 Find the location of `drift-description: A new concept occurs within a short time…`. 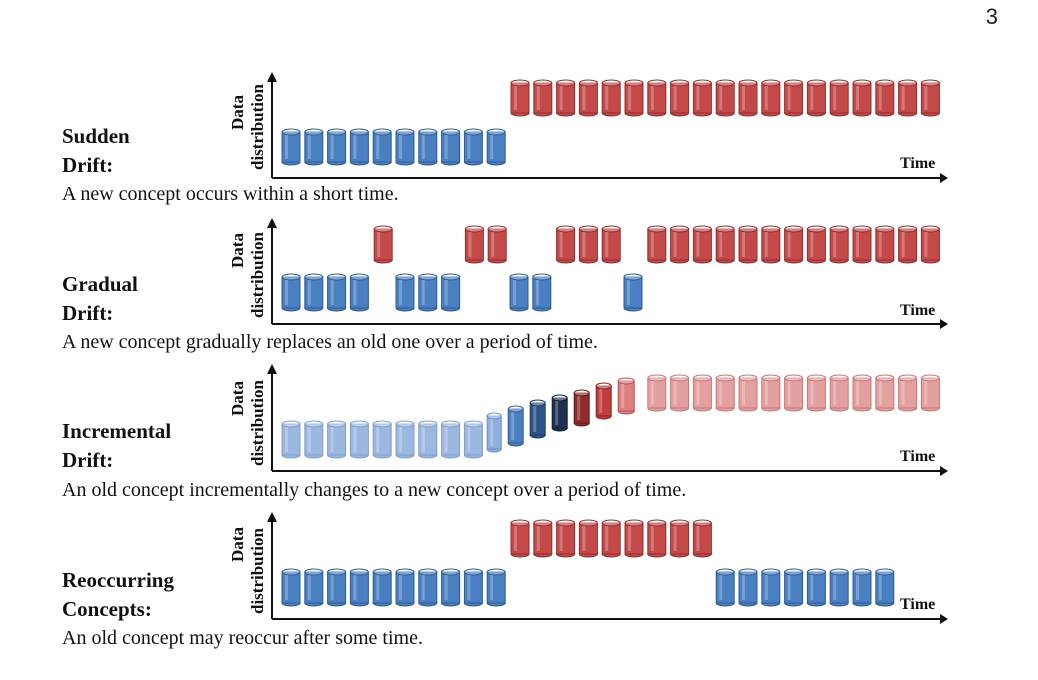

drift-description: A new concept occurs within a short time… is located at coordinates (230, 194).